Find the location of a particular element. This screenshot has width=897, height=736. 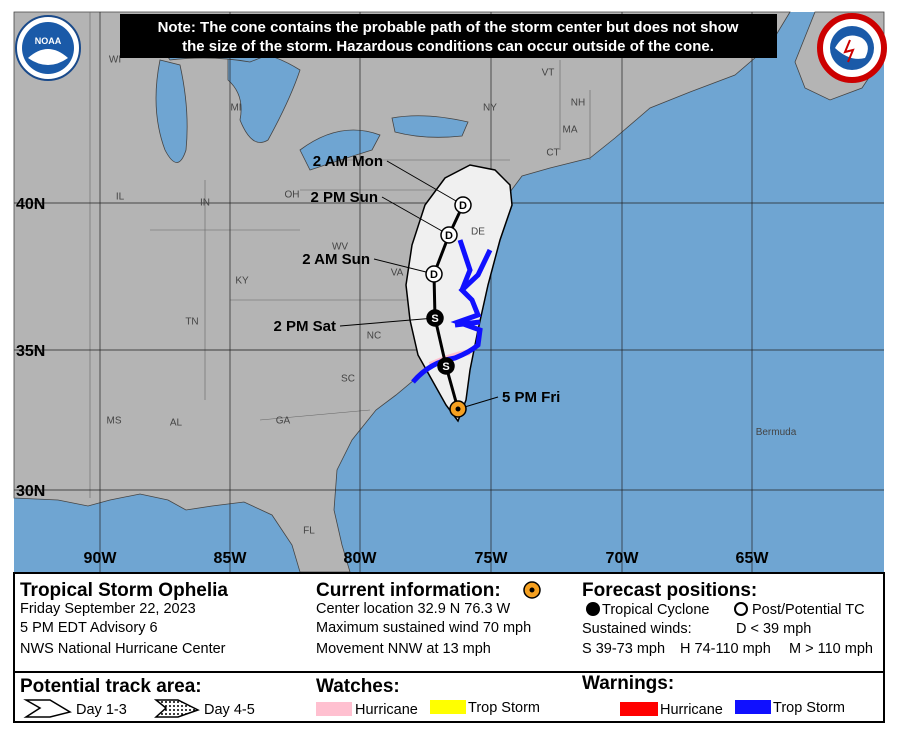

tc-icon is located at coordinates (593, 609).